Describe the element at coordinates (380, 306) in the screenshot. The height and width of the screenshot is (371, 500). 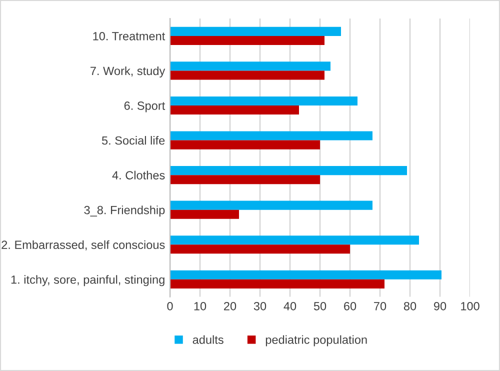
I see `x-tick-label: 70` at that location.